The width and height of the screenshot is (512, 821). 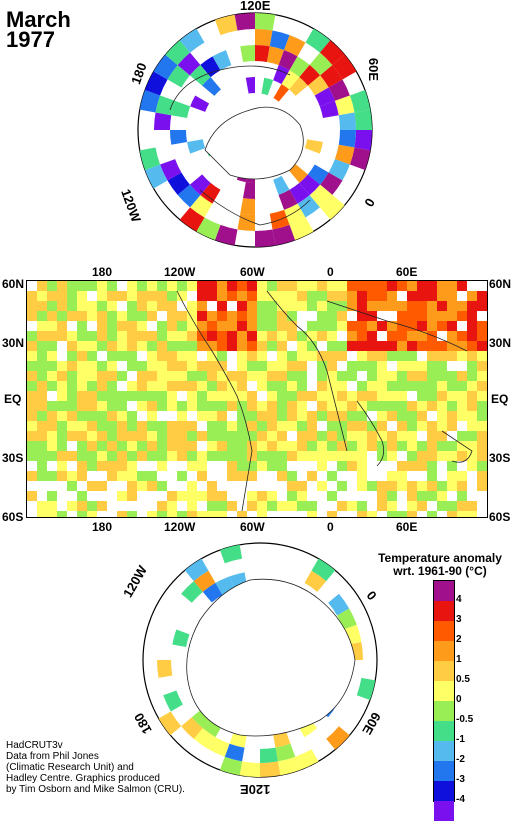 What do you see at coordinates (330, 527) in the screenshot?
I see `bottom-lon-0: 0` at bounding box center [330, 527].